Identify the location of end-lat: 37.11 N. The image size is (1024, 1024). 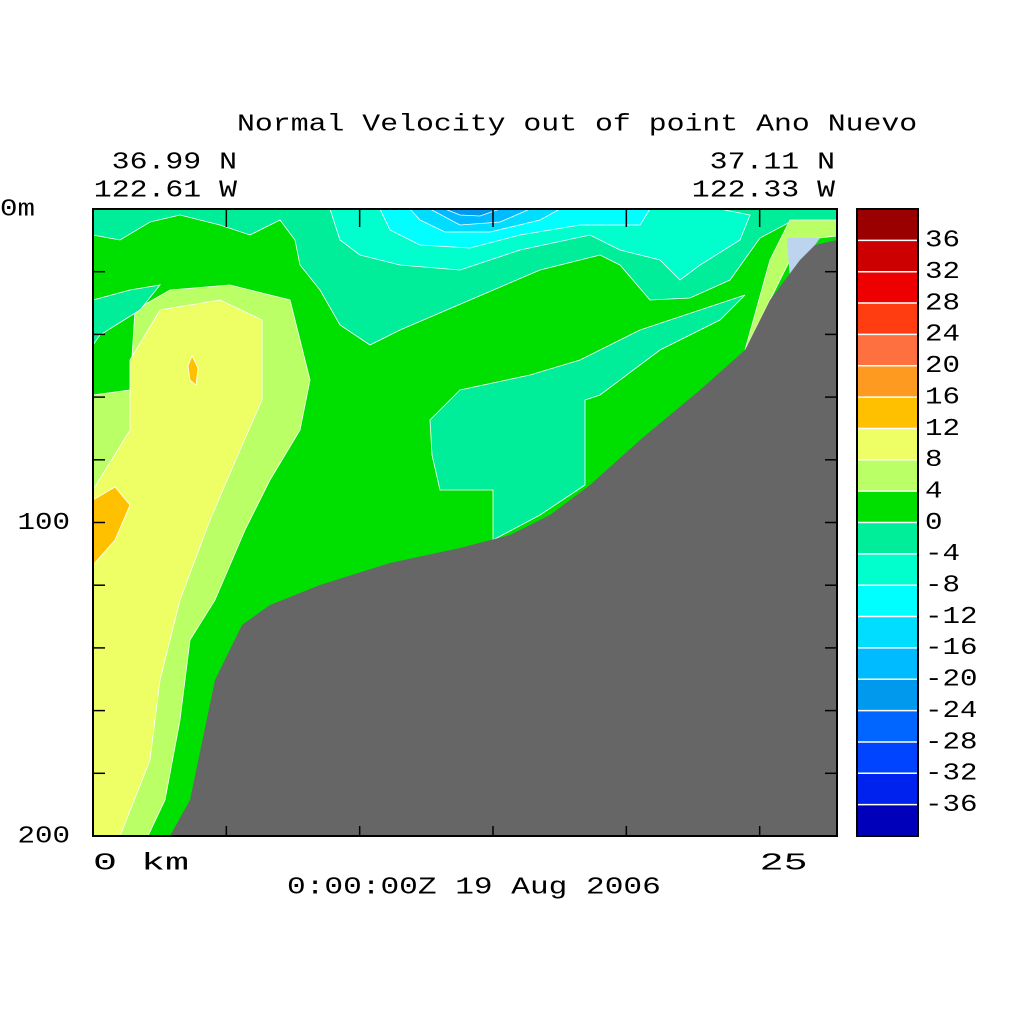
(772, 162).